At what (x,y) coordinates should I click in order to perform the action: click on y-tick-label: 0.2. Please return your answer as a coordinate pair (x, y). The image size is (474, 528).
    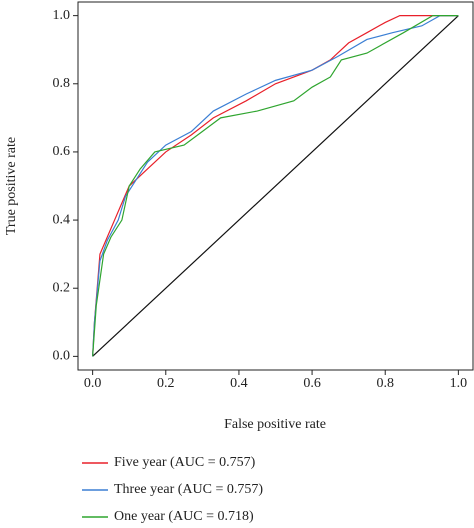
    Looking at the image, I should click on (62, 287).